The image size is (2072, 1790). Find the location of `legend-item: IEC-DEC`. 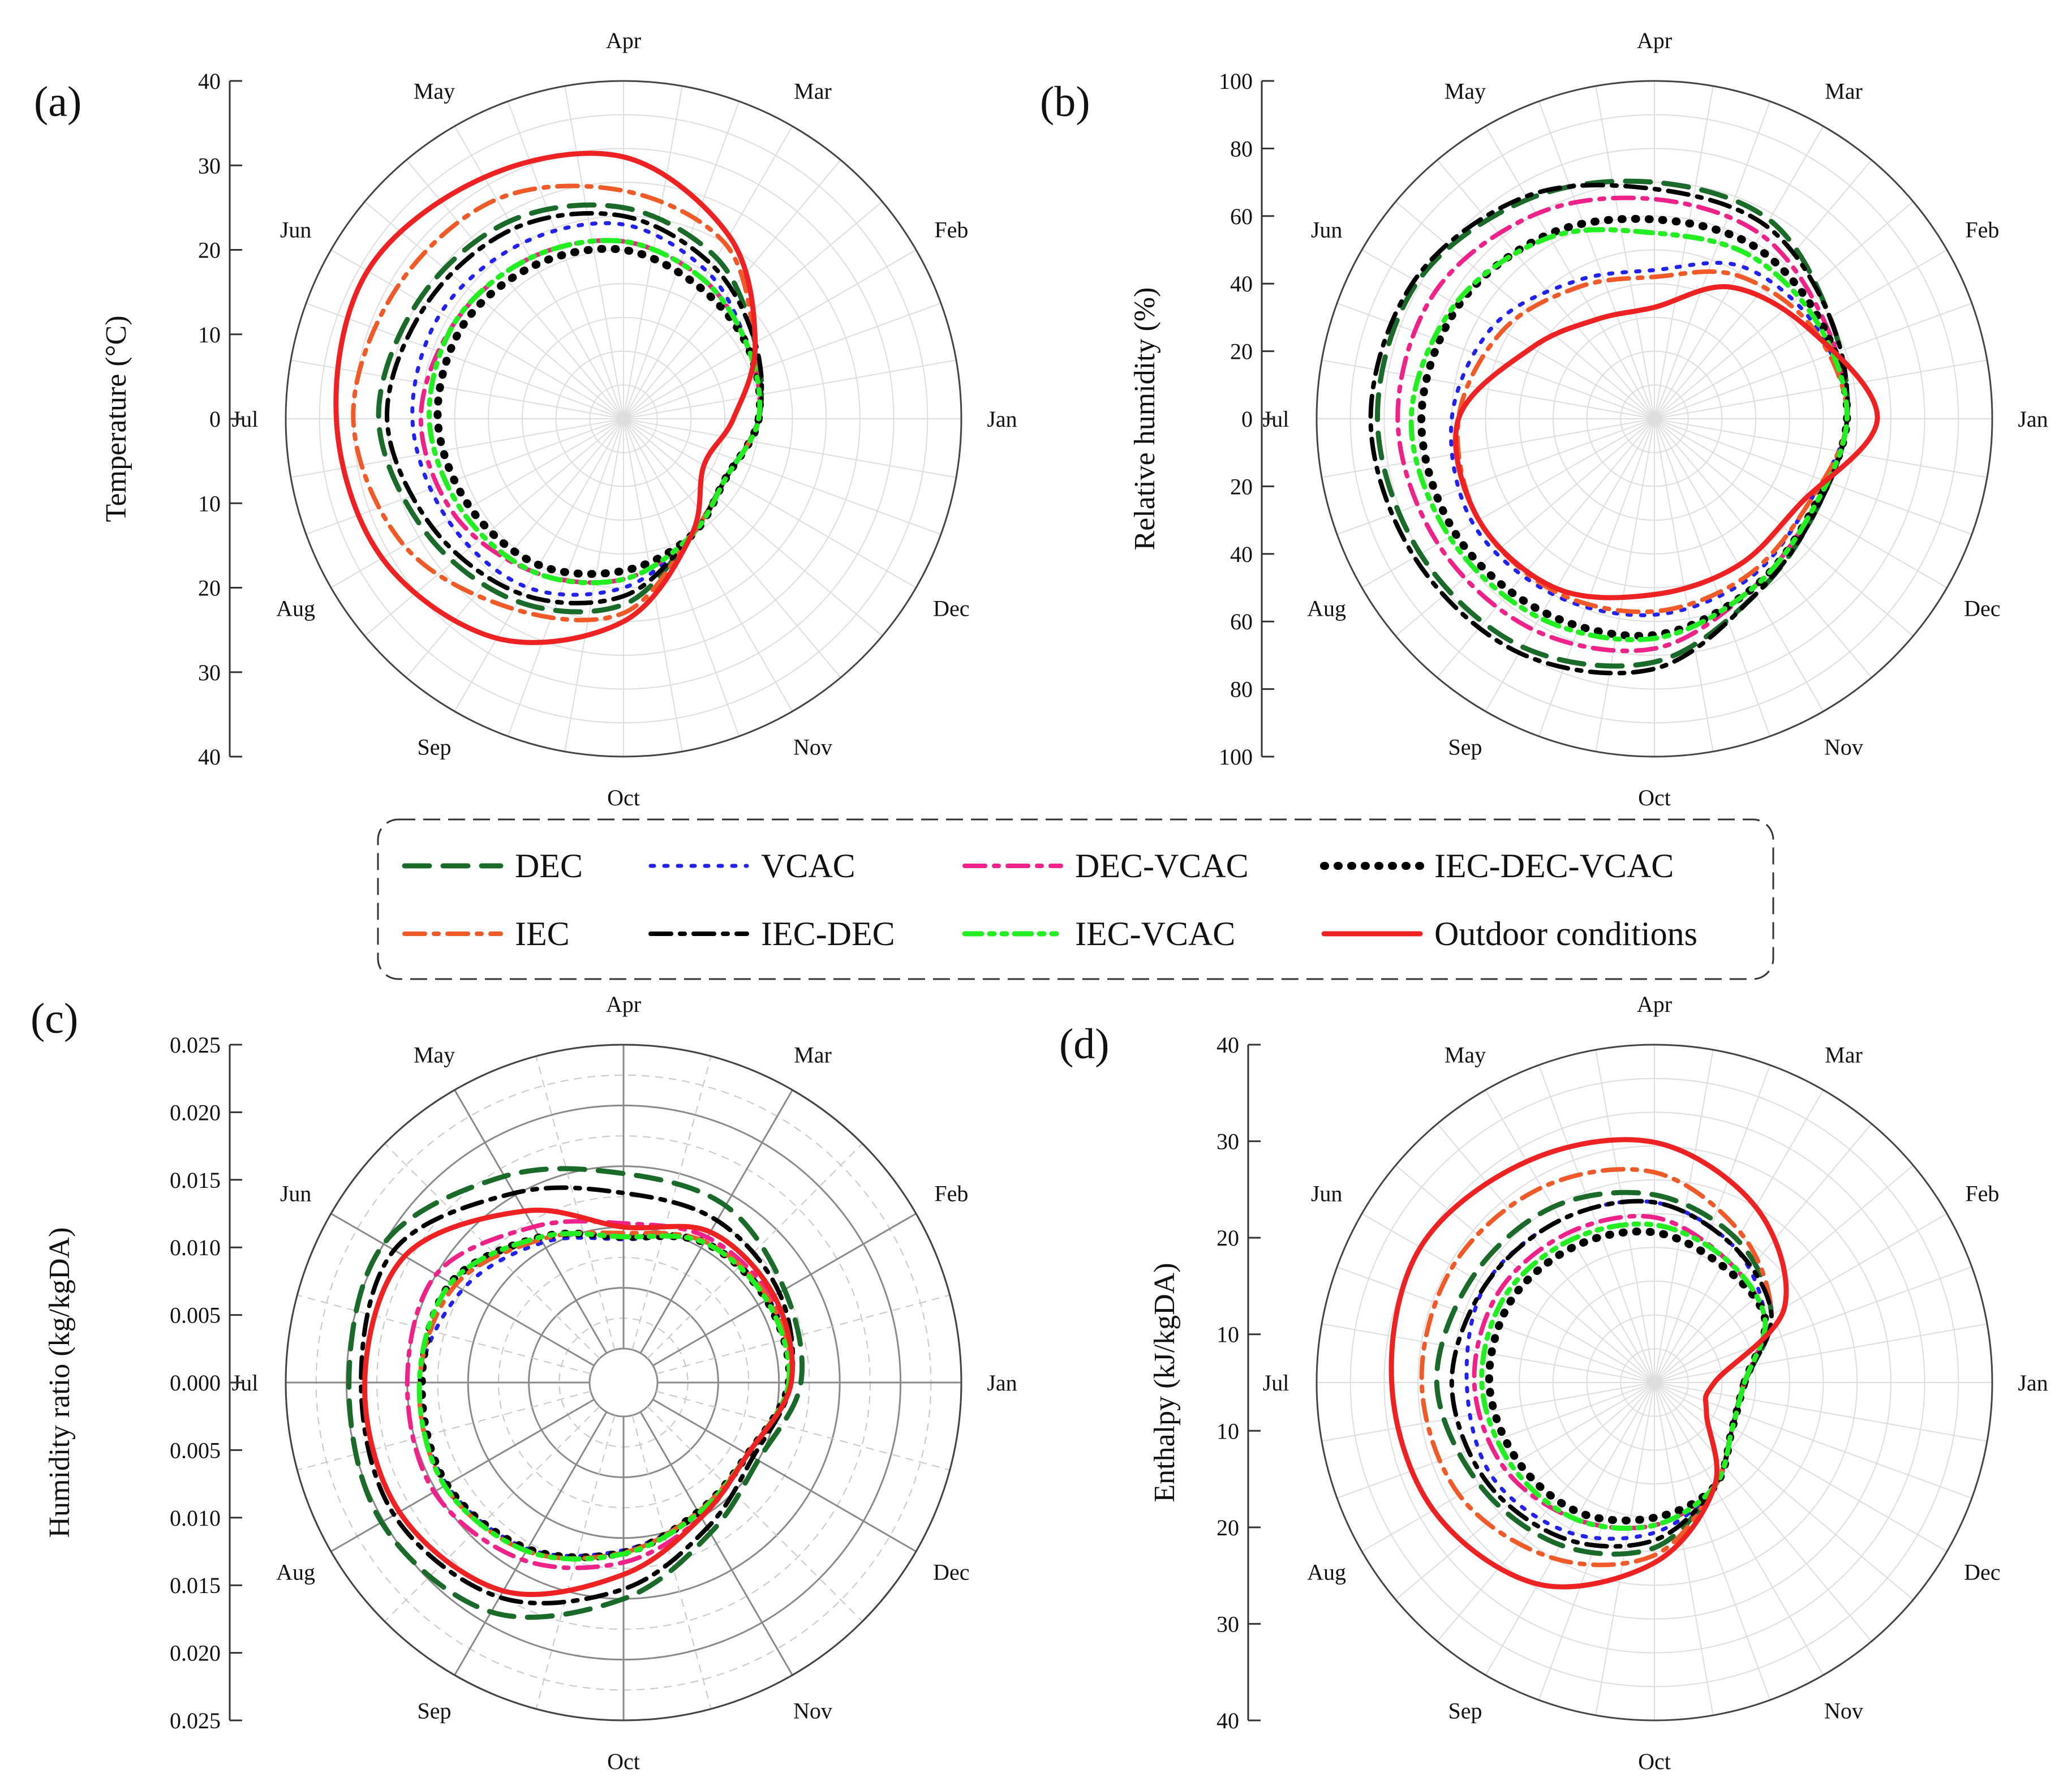

legend-item: IEC-DEC is located at coordinates (771, 934).